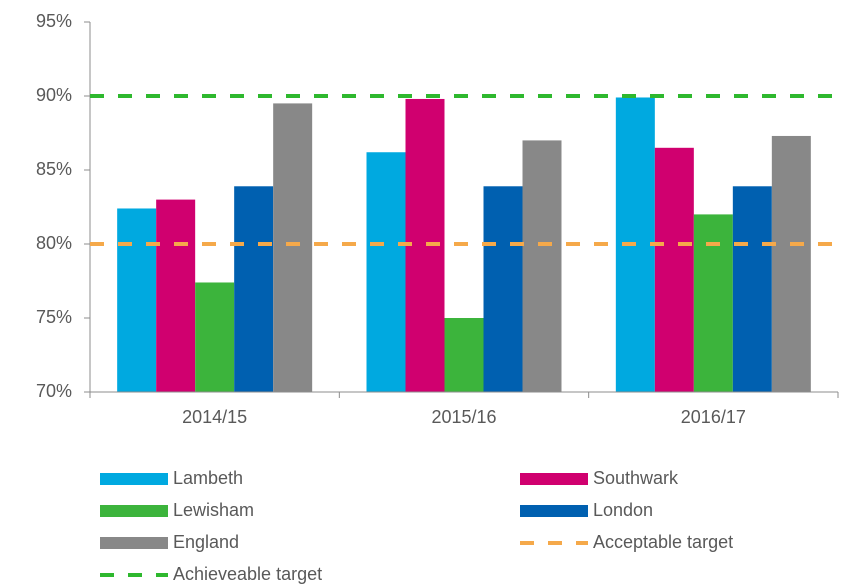 The width and height of the screenshot is (850, 585). What do you see at coordinates (206, 542) in the screenshot?
I see `legend-label: England` at bounding box center [206, 542].